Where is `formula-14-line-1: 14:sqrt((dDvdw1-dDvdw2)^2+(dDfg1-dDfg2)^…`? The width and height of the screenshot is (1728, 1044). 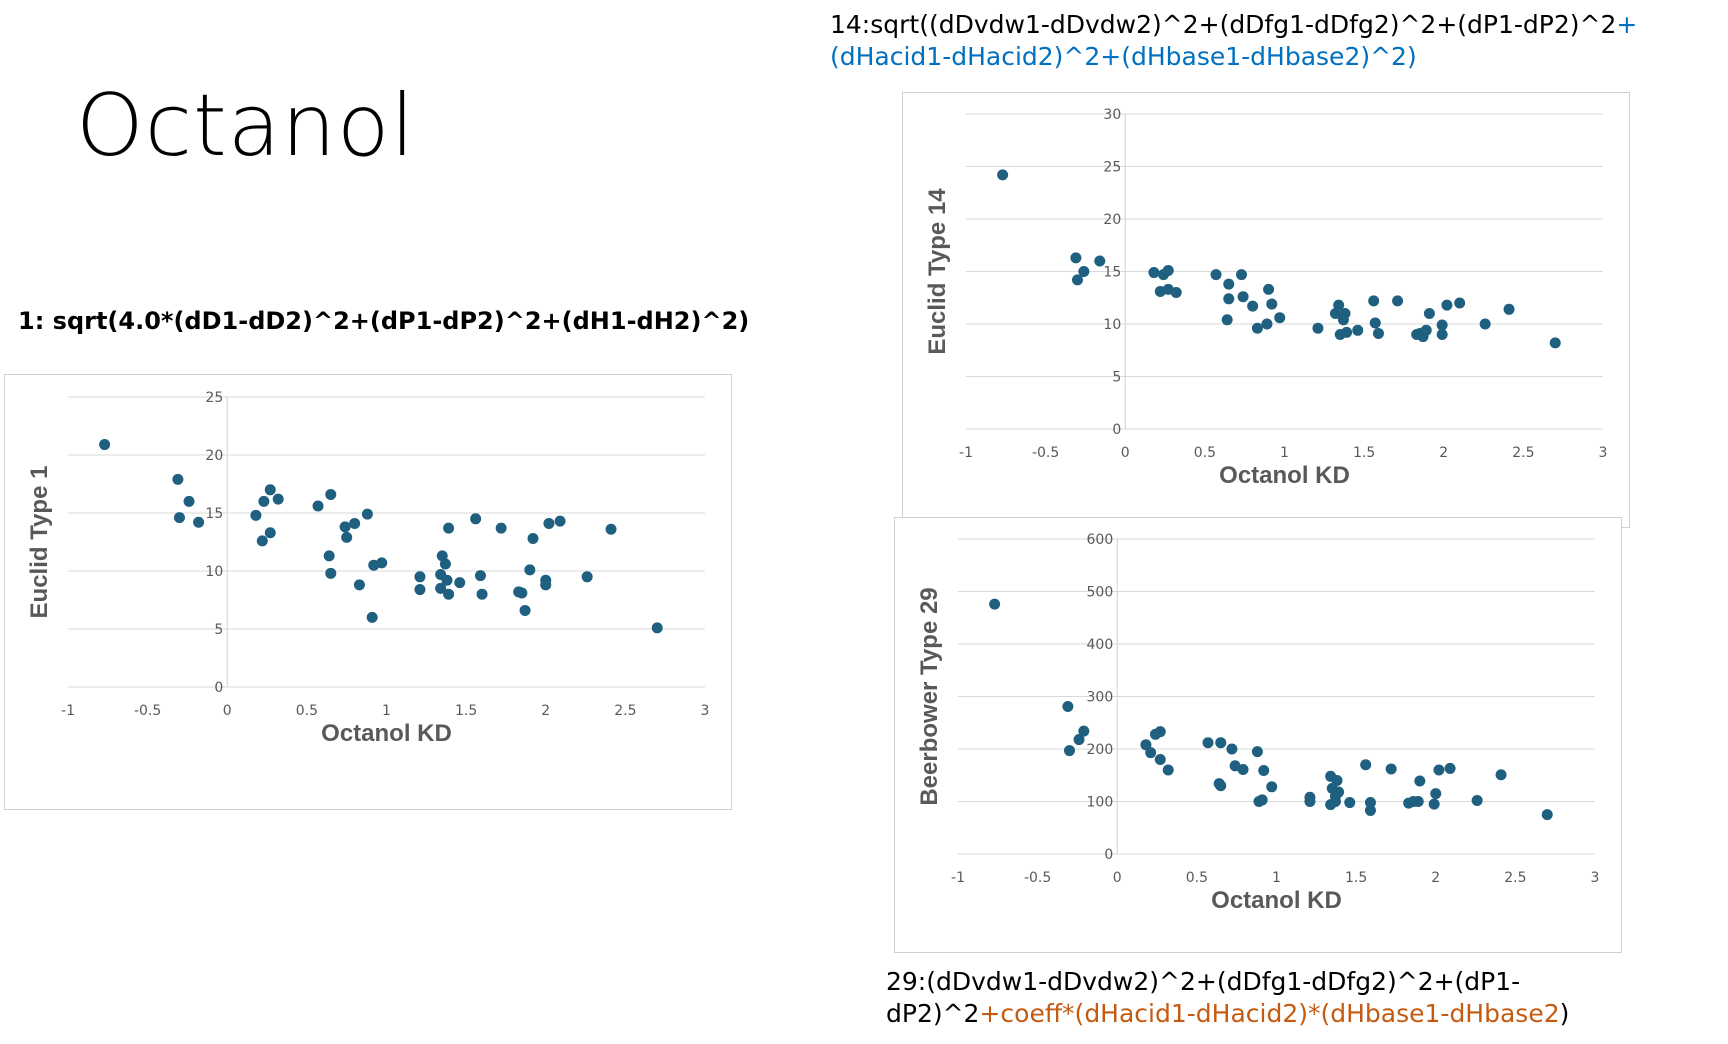 formula-14-line-1: 14:sqrt((dDvdw1-dDvdw2)^2+(dDfg1-dDfg2)^… is located at coordinates (1233, 25).